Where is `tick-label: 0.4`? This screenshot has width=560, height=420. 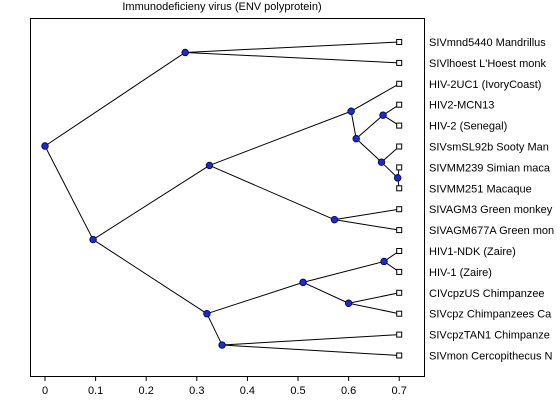 tick-label: 0.4 is located at coordinates (247, 391).